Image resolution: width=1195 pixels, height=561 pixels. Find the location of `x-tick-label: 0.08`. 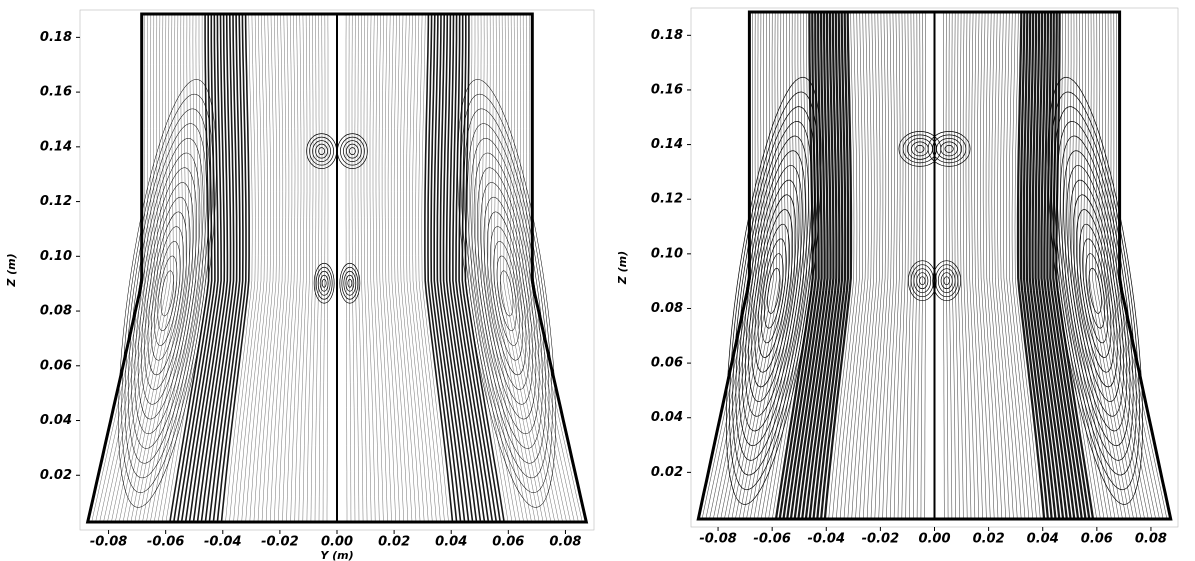

x-tick-label: 0.08 is located at coordinates (565, 542).